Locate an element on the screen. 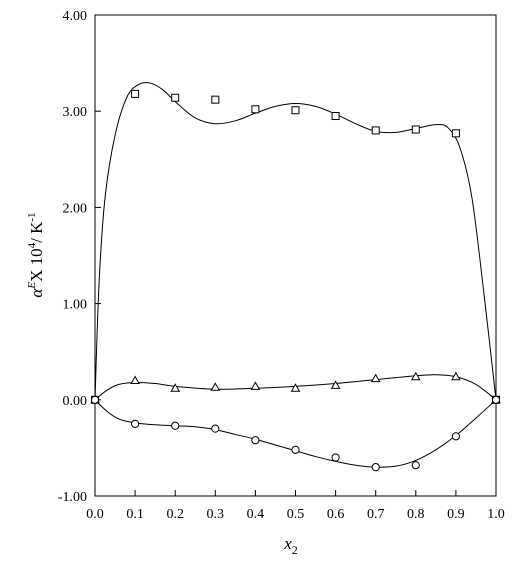 Image resolution: width=516 pixels, height=561 pixels. x-tick-label: 0.5 is located at coordinates (296, 514).